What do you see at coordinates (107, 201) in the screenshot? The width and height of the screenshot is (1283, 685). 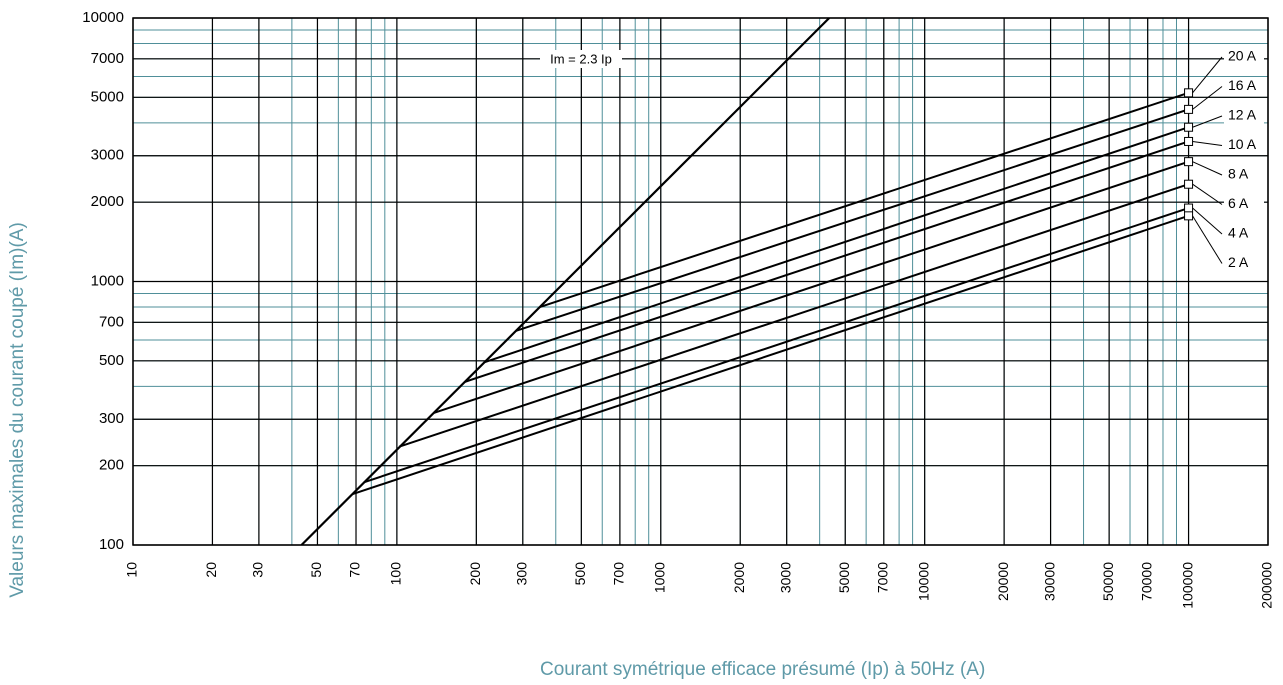 I see `y-tick-label: 2000` at bounding box center [107, 201].